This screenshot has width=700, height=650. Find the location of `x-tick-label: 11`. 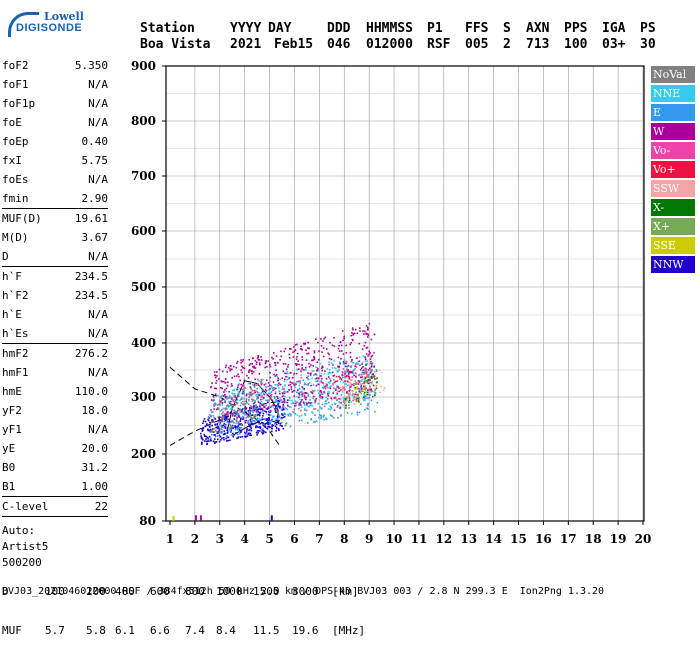

x-tick-label: 11 is located at coordinates (419, 539).